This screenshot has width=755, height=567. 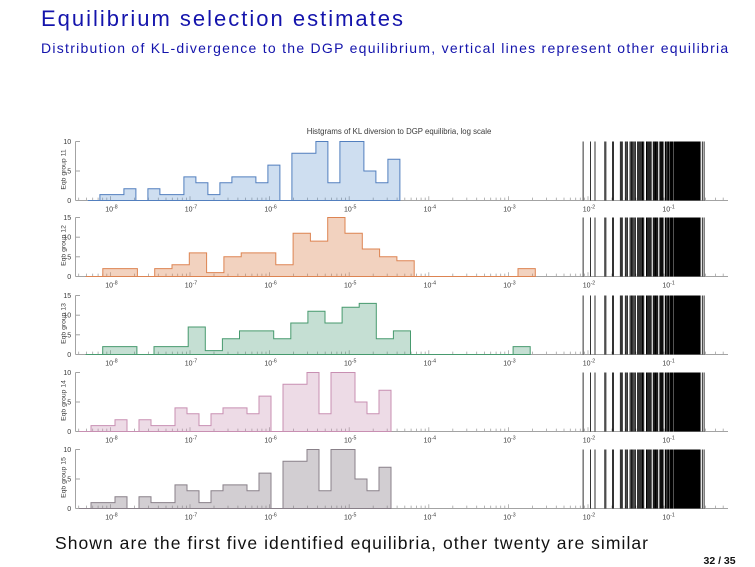 I want to click on svg-text: Eqb group 12, so click(x=63, y=245).